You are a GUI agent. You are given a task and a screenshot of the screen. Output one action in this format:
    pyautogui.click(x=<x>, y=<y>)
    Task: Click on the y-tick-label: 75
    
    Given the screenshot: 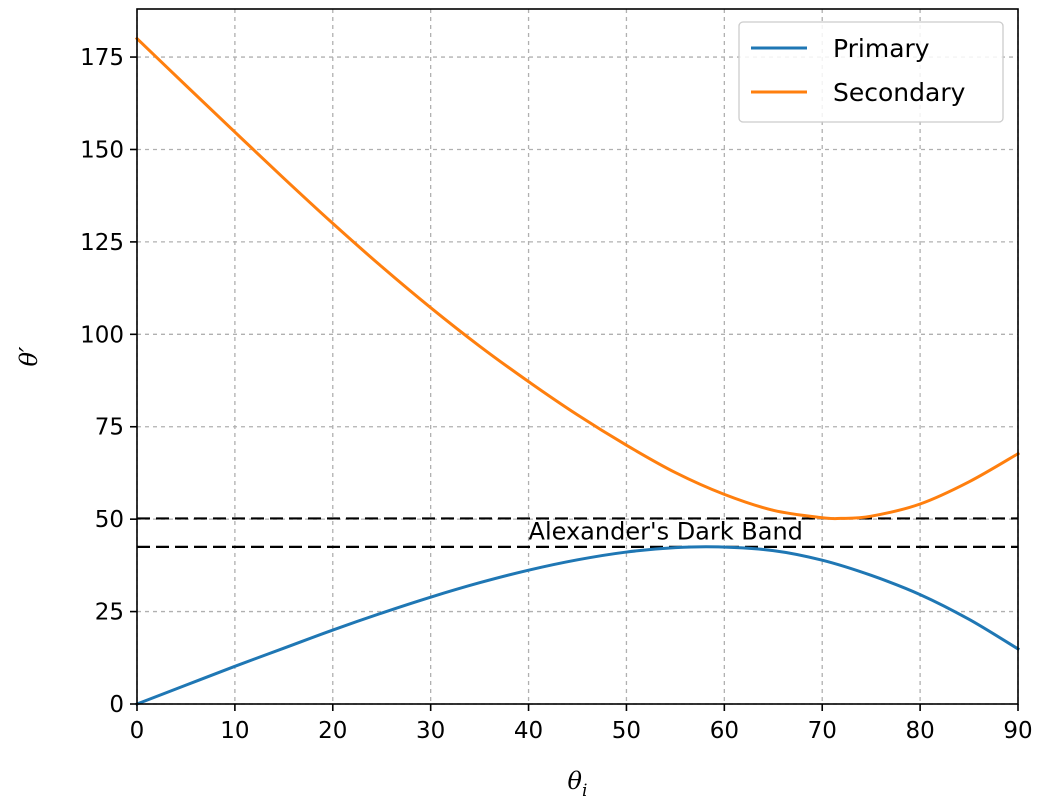 What is the action you would take?
    pyautogui.click(x=109, y=428)
    